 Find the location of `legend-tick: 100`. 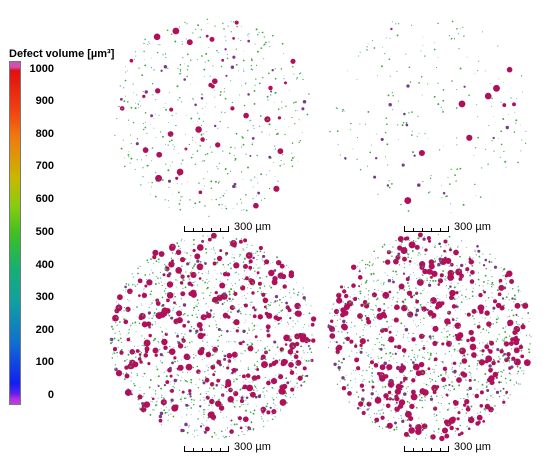

legend-tick: 100 is located at coordinates (44, 362).